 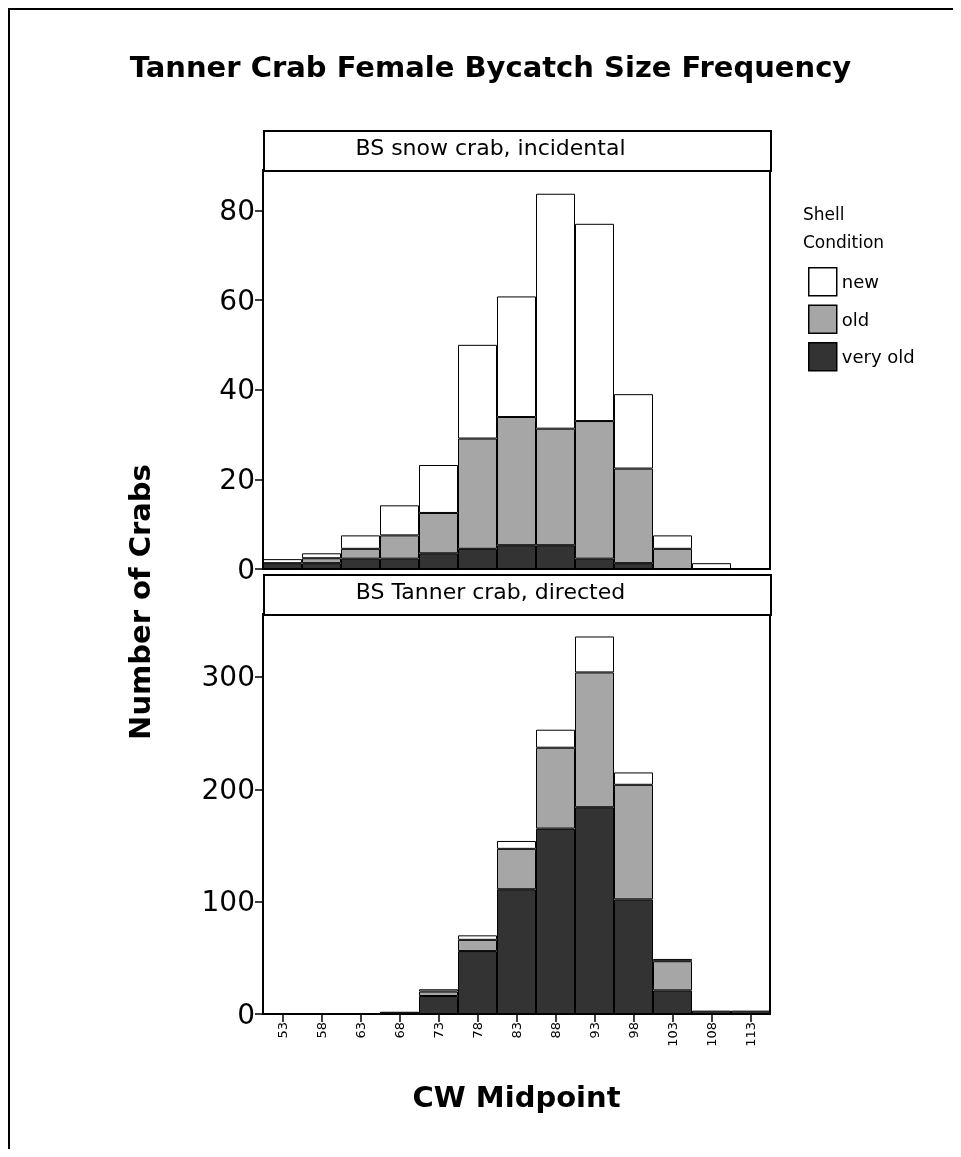 I want to click on x-tick-label: 103, so click(x=672, y=1034).